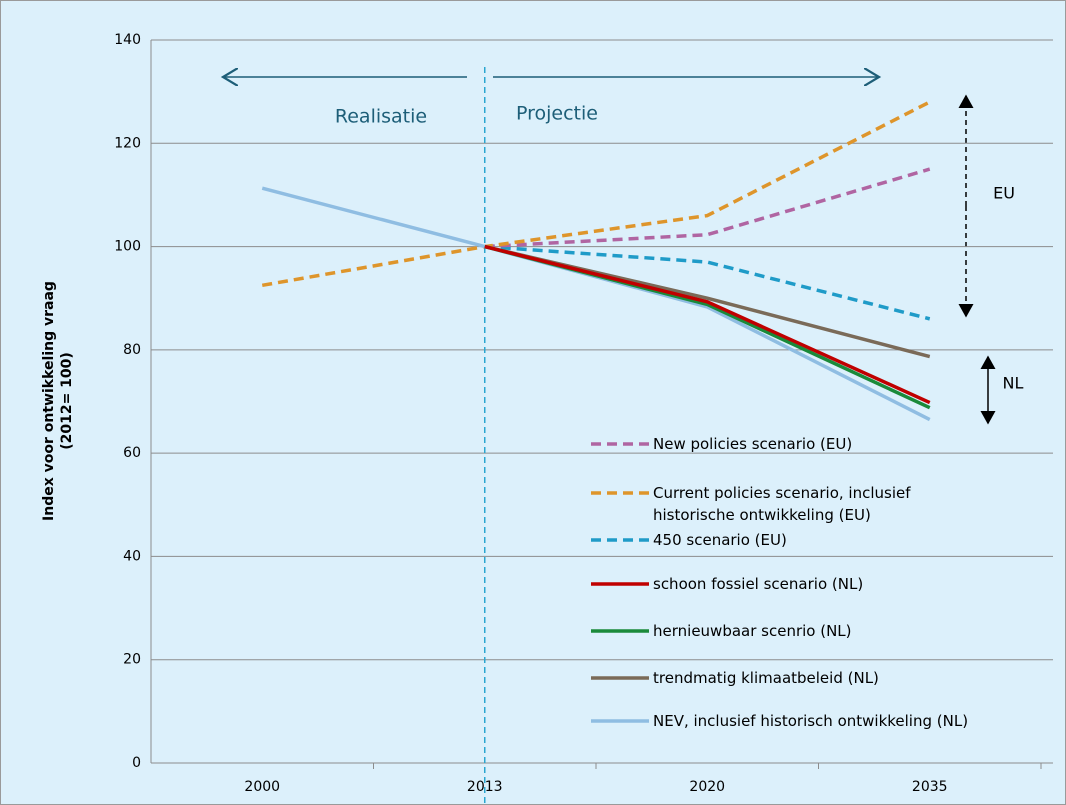 The width and height of the screenshot is (1066, 805). I want to click on annotation: Realisatie, so click(381, 117).